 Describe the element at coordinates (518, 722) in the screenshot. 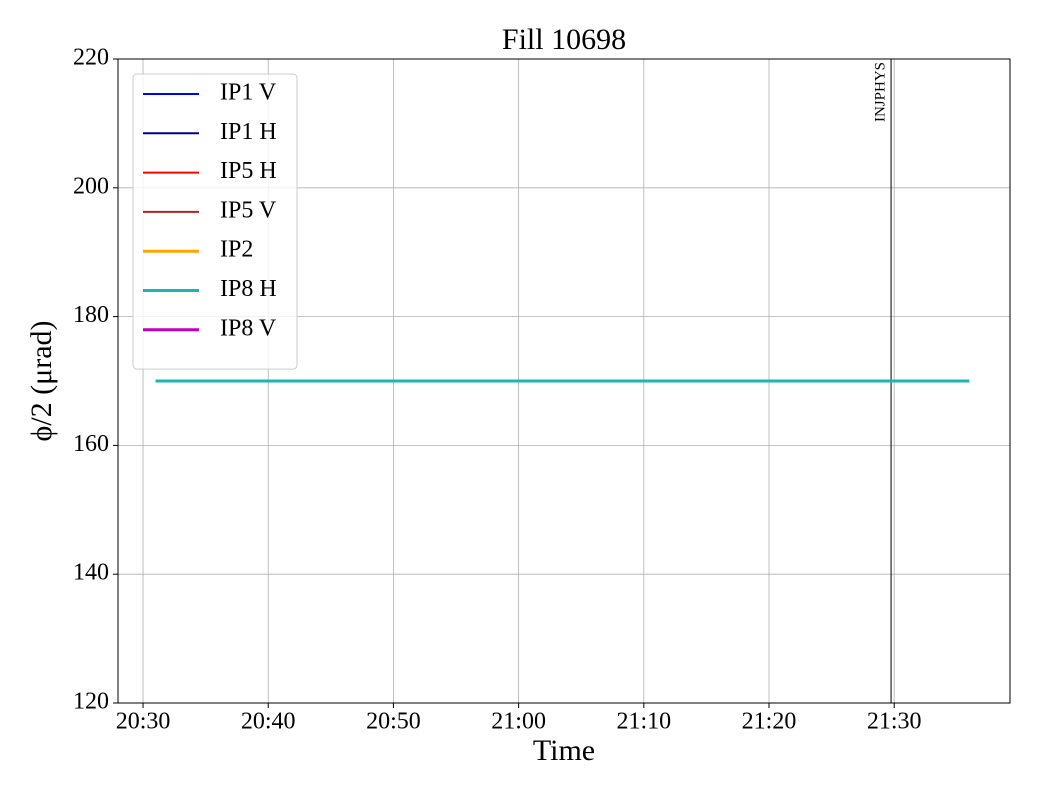

I see `x-tick-label: 21:00` at that location.